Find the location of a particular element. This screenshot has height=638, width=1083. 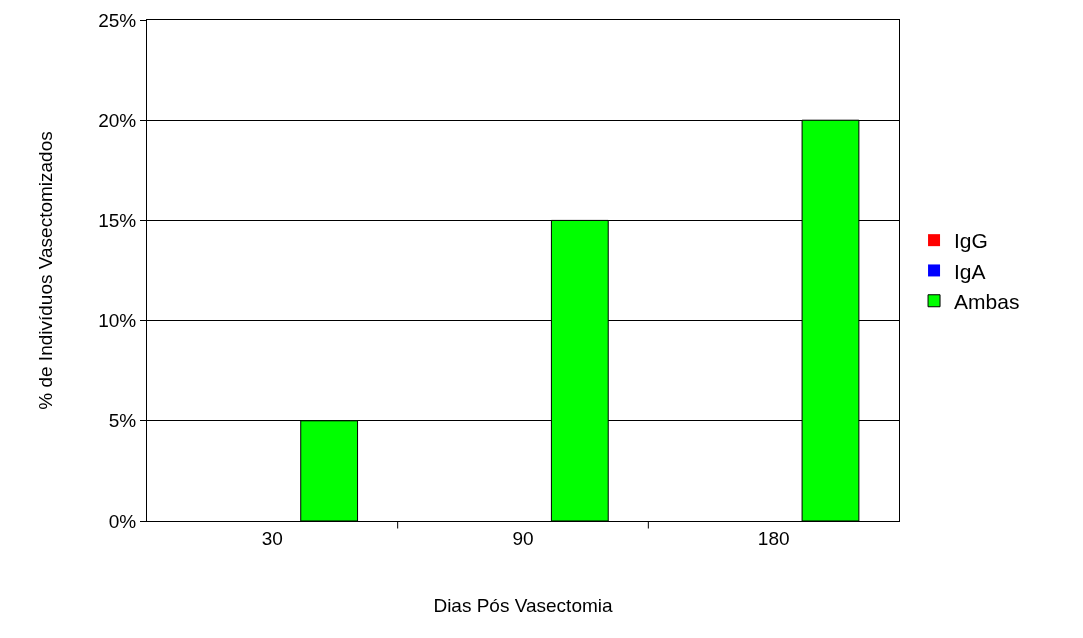

legend-label: IgG is located at coordinates (971, 241).